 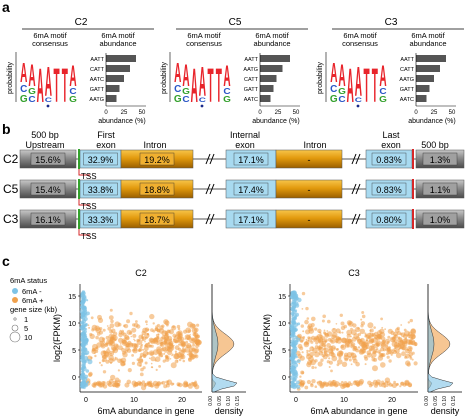 I want to click on y-tick-label: 5, so click(x=74, y=351).